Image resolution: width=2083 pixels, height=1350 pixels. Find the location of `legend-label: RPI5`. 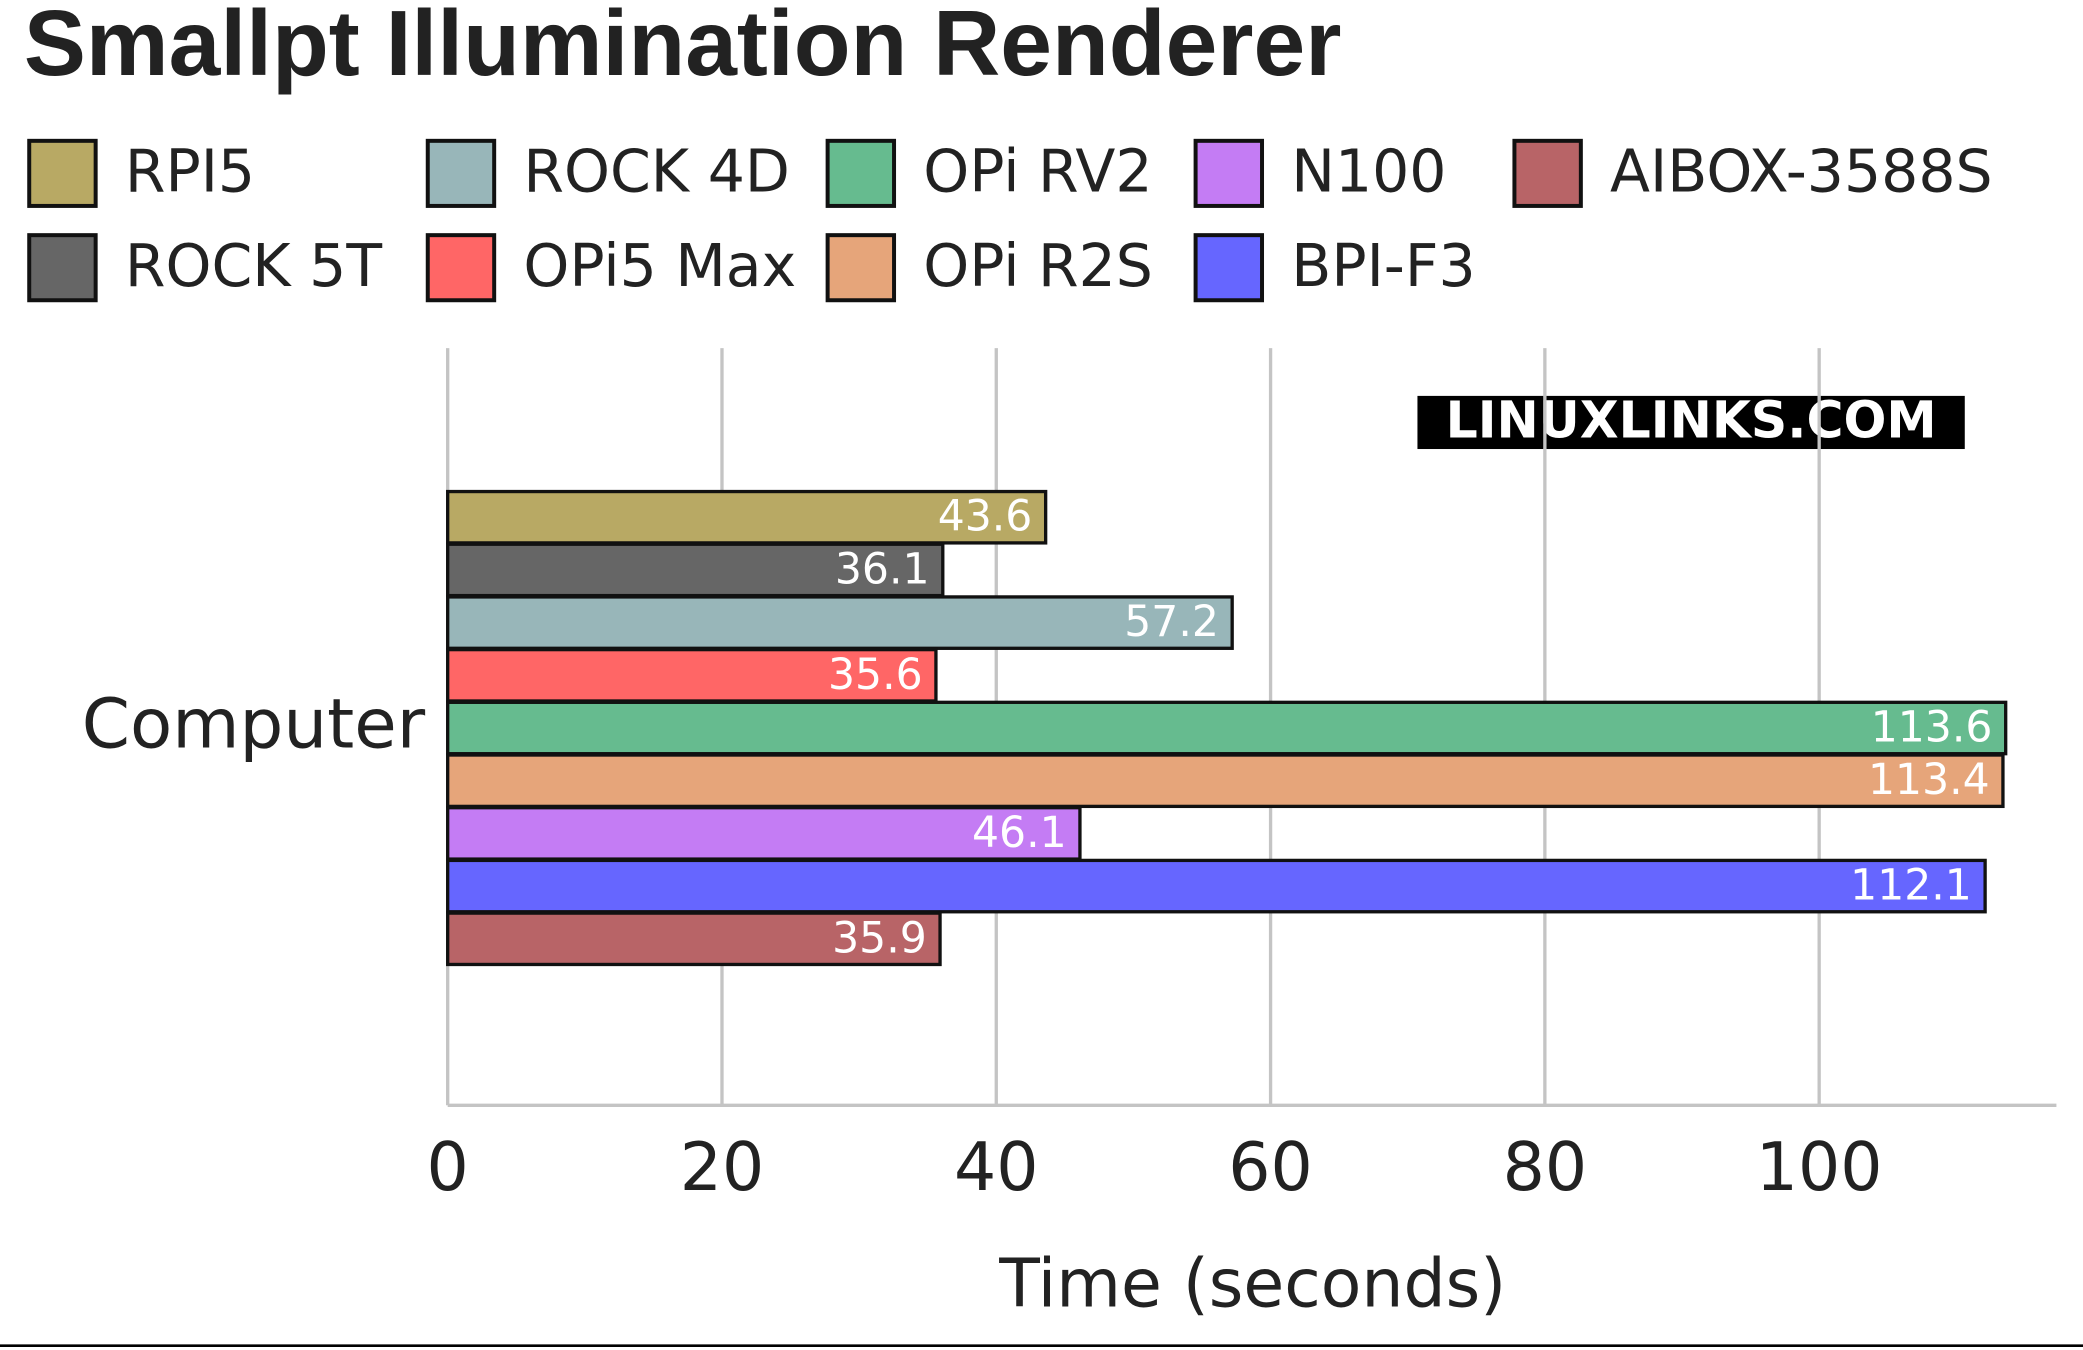

legend-label: RPI5 is located at coordinates (190, 171).